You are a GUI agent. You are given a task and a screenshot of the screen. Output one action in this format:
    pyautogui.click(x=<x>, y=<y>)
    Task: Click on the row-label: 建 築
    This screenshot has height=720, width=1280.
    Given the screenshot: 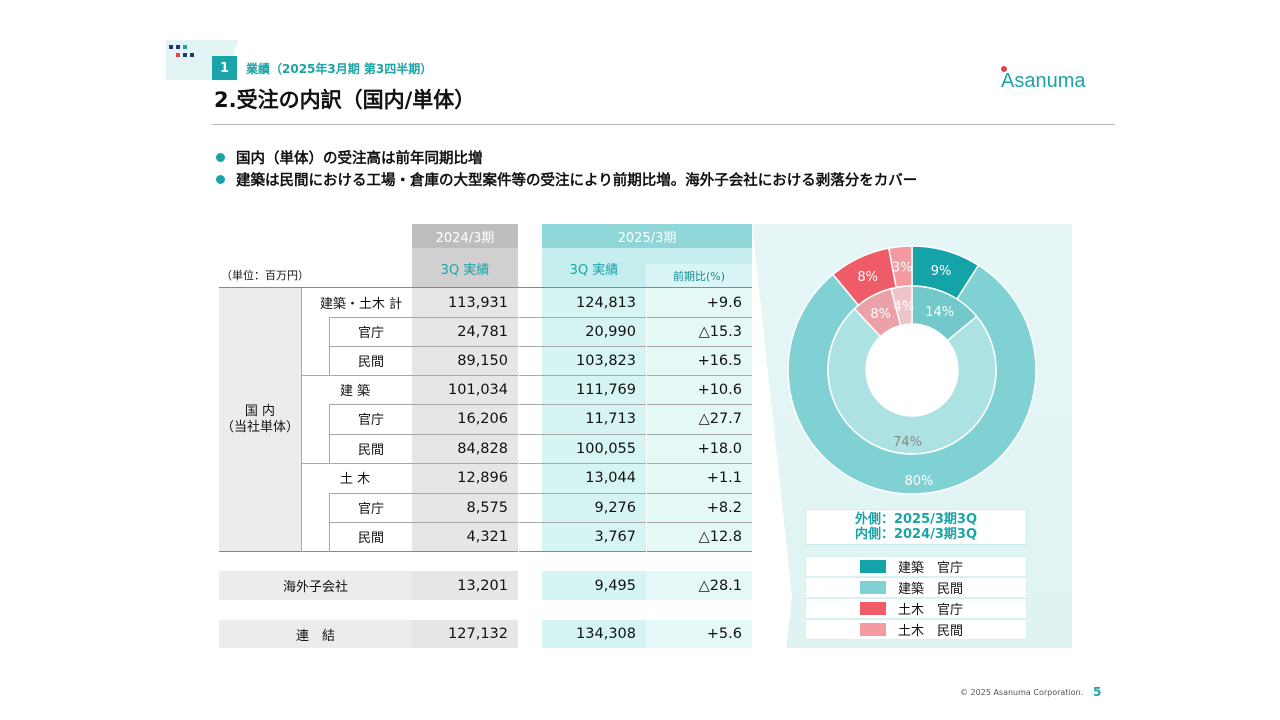 What is the action you would take?
    pyautogui.click(x=355, y=391)
    